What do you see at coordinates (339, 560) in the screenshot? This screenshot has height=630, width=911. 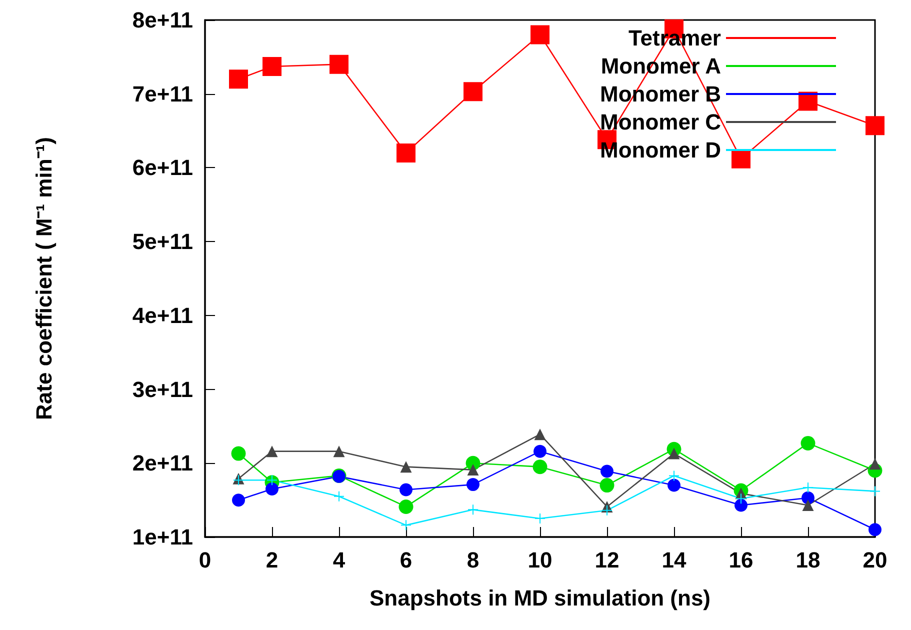 I see `x-tick-label: 4` at bounding box center [339, 560].